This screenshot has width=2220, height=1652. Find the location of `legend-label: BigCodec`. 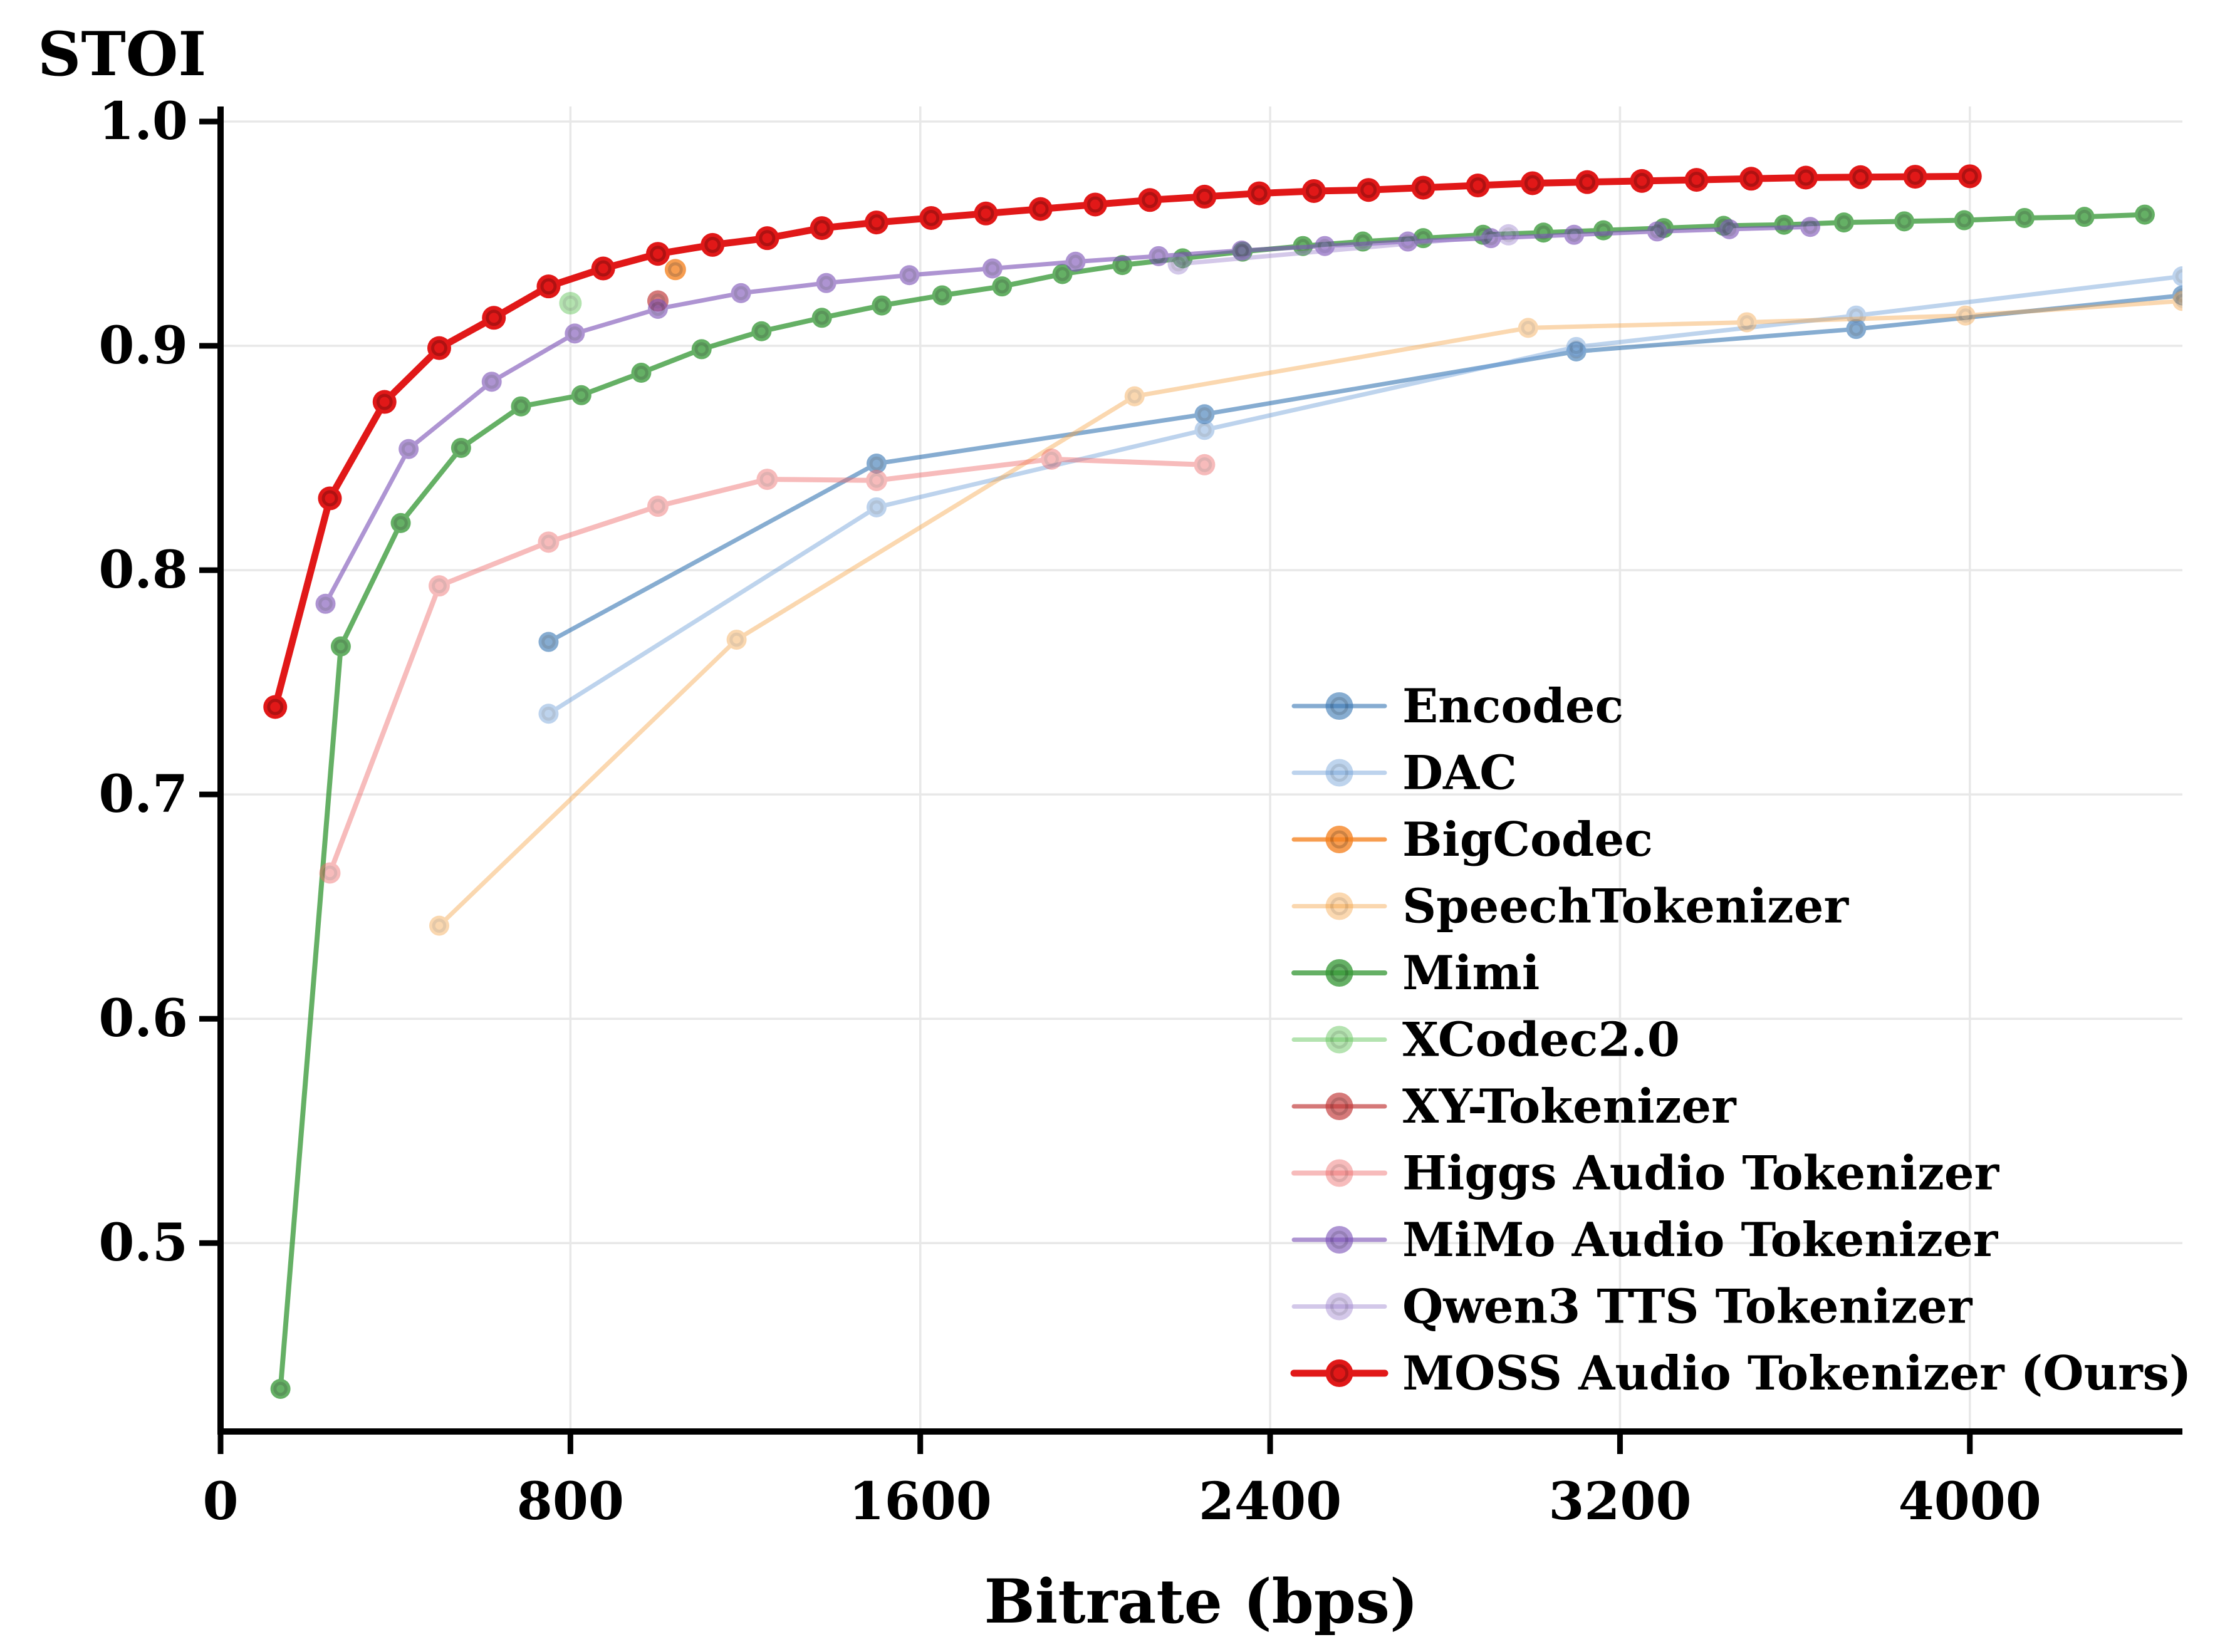

legend-label: BigCodec is located at coordinates (1527, 839).